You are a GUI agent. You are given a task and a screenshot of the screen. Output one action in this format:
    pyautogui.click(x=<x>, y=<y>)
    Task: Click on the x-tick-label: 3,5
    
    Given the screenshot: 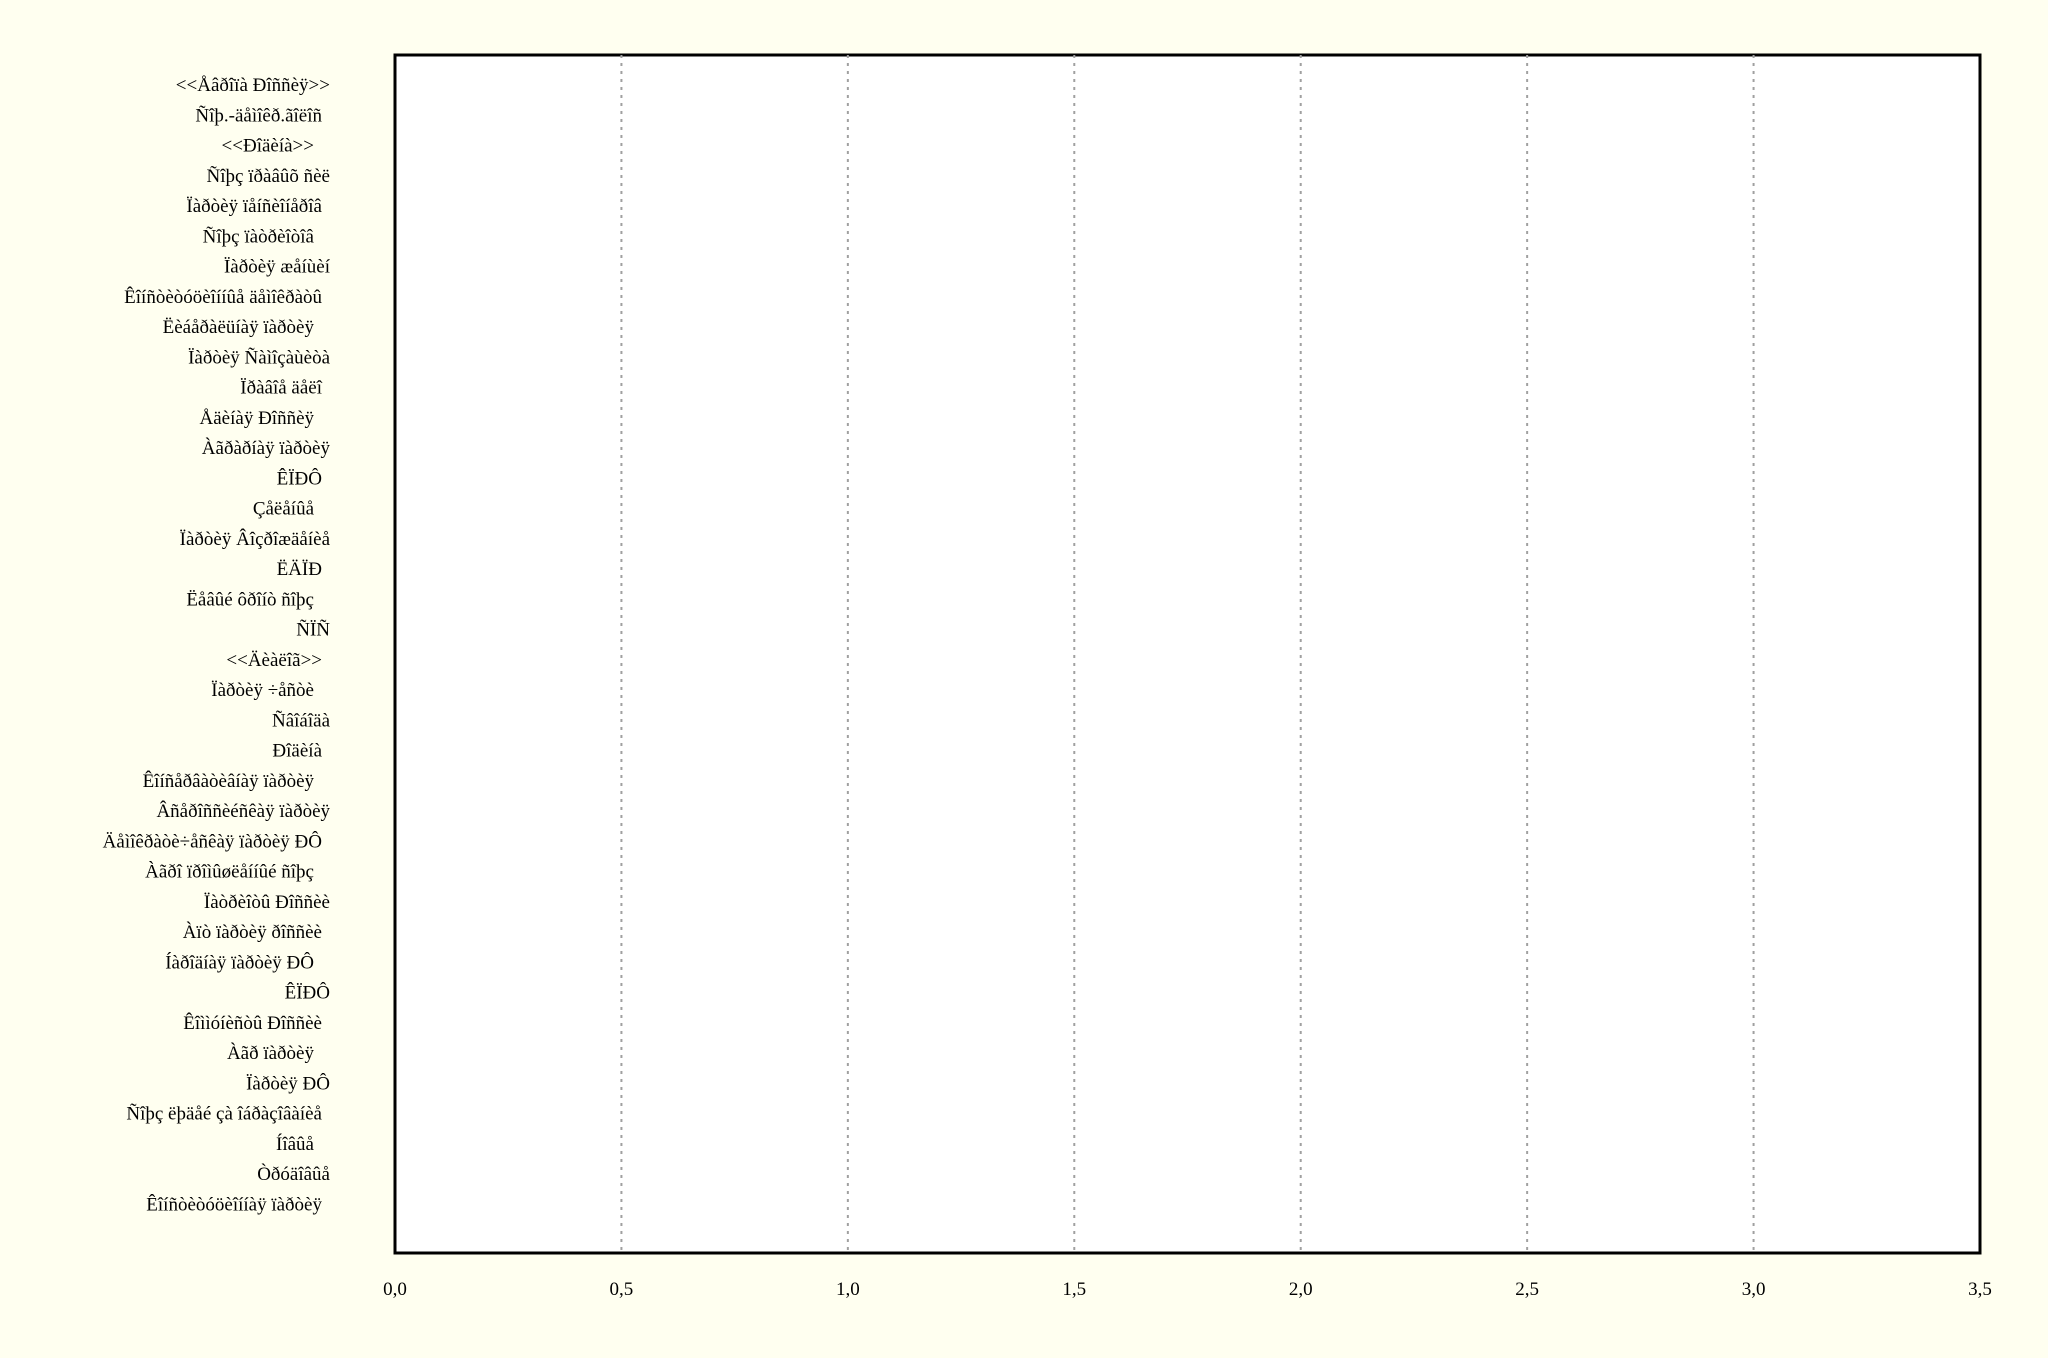 What is the action you would take?
    pyautogui.click(x=1980, y=1289)
    